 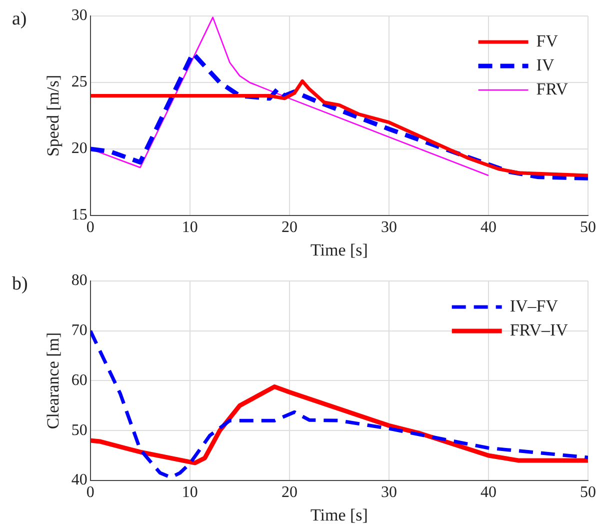 What do you see at coordinates (79, 149) in the screenshot?
I see `y-tick-label: 20` at bounding box center [79, 149].